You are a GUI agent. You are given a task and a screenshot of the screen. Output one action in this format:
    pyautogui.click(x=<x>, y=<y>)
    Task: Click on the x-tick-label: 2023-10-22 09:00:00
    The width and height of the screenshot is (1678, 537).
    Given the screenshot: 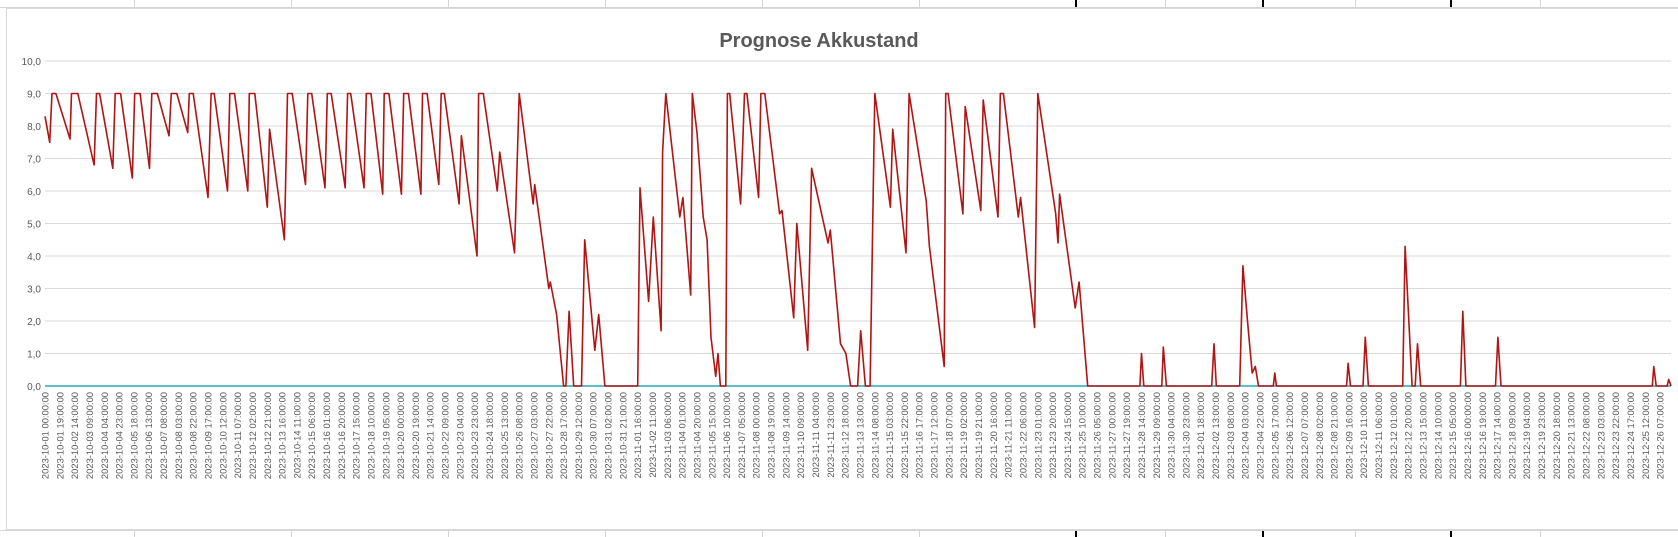 What is the action you would take?
    pyautogui.click(x=445, y=435)
    